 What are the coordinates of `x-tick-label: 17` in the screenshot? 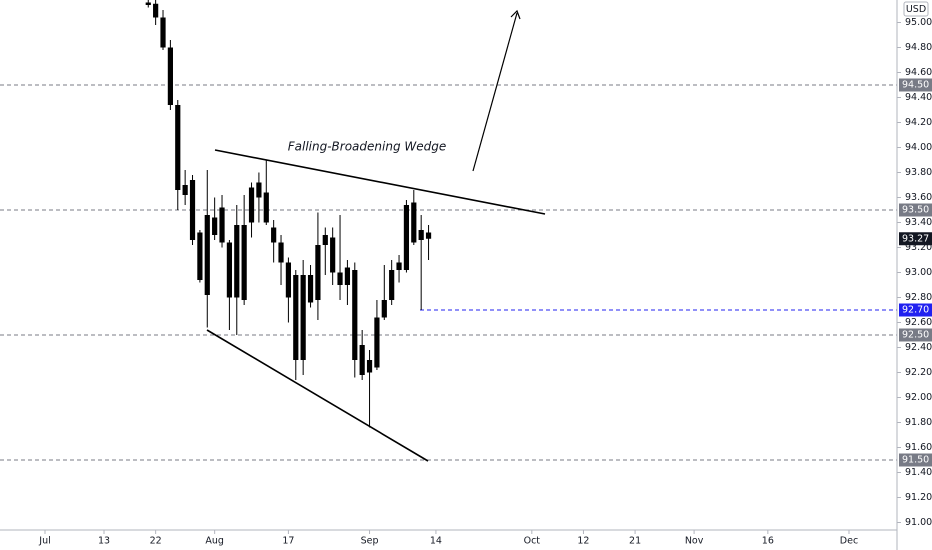 It's located at (288, 541).